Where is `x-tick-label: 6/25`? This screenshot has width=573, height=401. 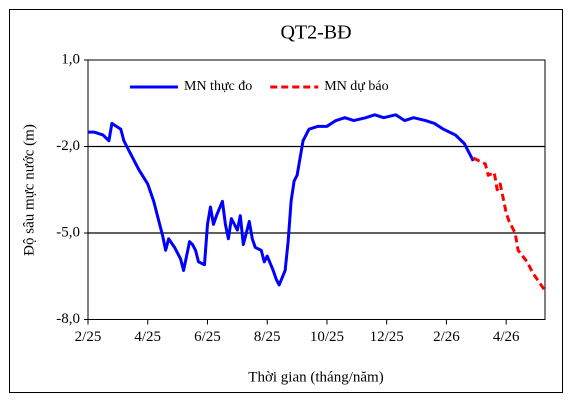
x-tick-label: 6/25 is located at coordinates (207, 337).